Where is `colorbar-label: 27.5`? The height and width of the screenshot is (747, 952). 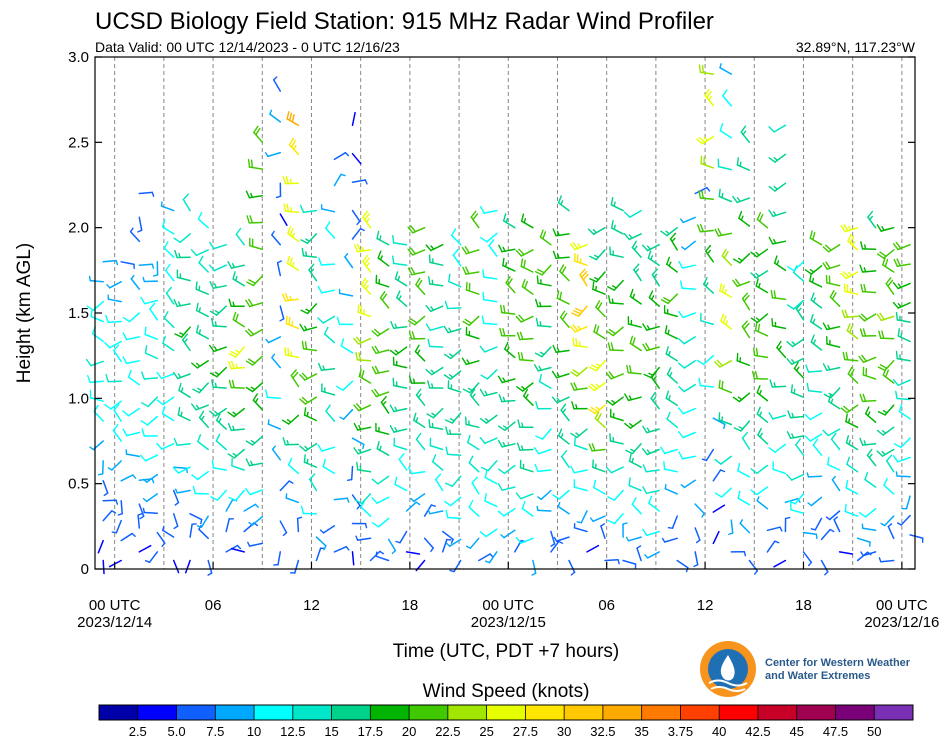
colorbar-label: 27.5 is located at coordinates (525, 731).